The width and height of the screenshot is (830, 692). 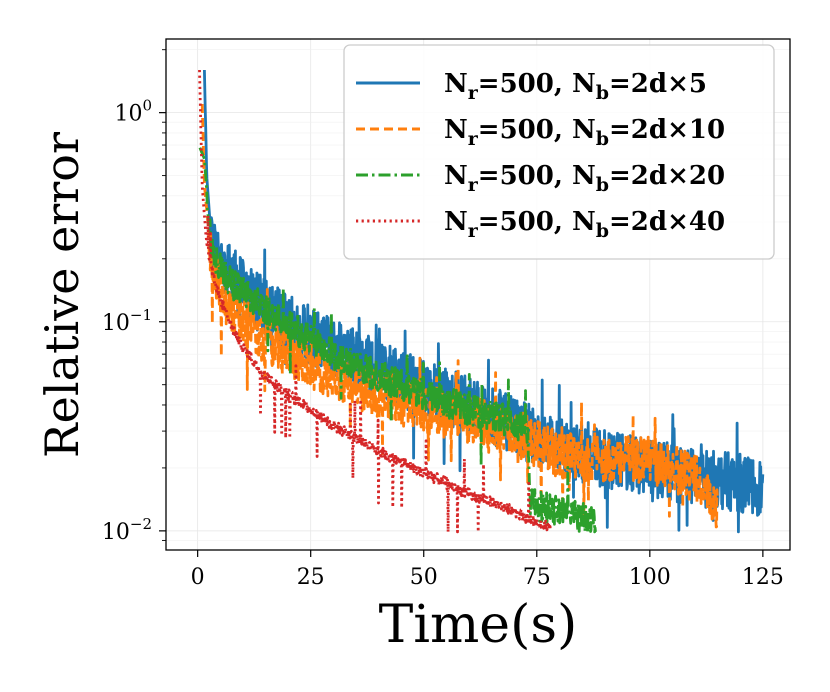 I want to click on y-tick-exponent: 0, so click(x=147, y=106).